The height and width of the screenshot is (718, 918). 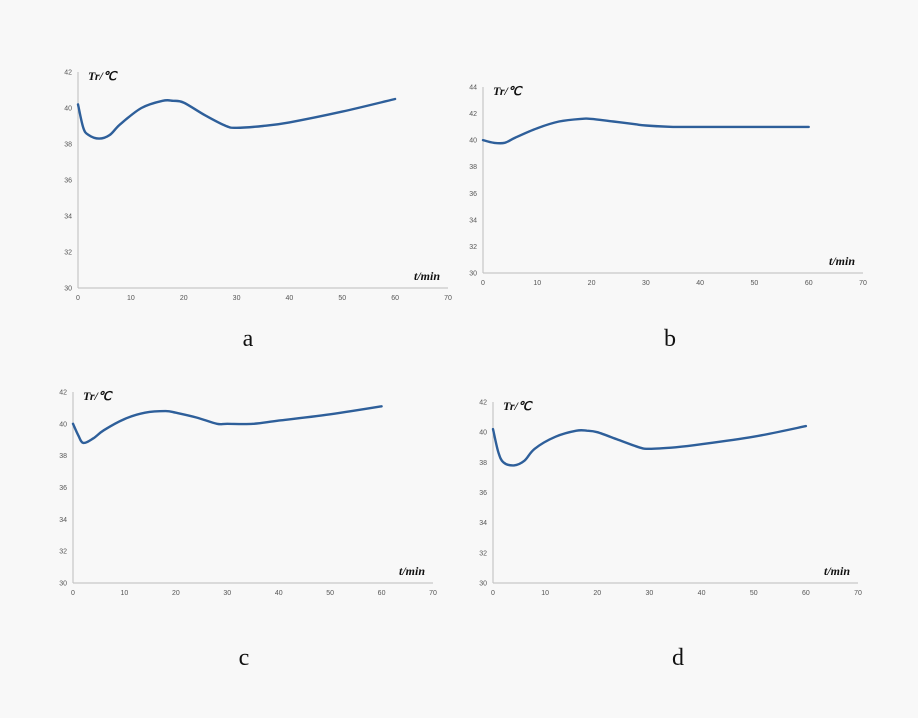 I want to click on chart-svg-b: 30 32 34 36 38 40 42 44 0 10 20 30 40 50 60 70 Tr/℃ t/min, so click(x=668, y=185).